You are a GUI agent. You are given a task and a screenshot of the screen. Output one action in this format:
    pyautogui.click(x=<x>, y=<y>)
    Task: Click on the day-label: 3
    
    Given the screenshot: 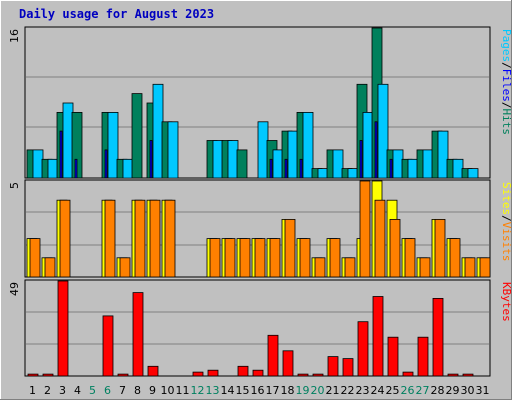 What is the action you would take?
    pyautogui.click(x=62, y=390)
    